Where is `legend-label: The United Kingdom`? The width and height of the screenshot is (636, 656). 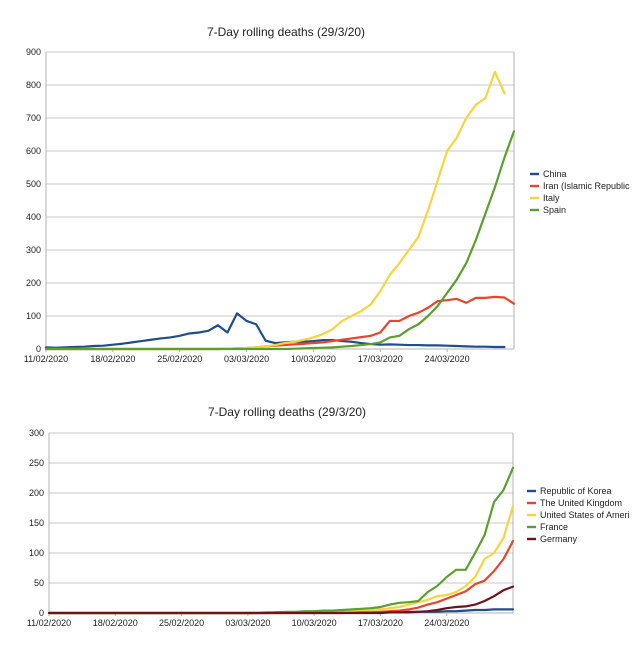
legend-label: The United Kingdom is located at coordinates (581, 503).